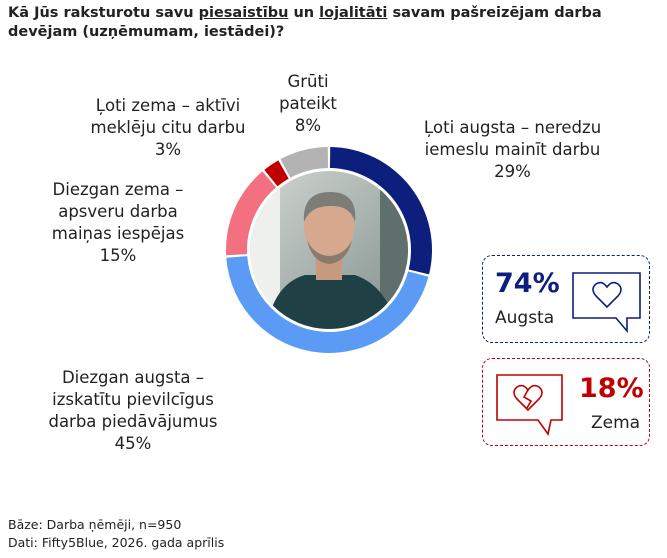 This screenshot has height=558, width=667. Describe the element at coordinates (566, 299) in the screenshot. I see `summary-box: 74% Augsta` at that location.